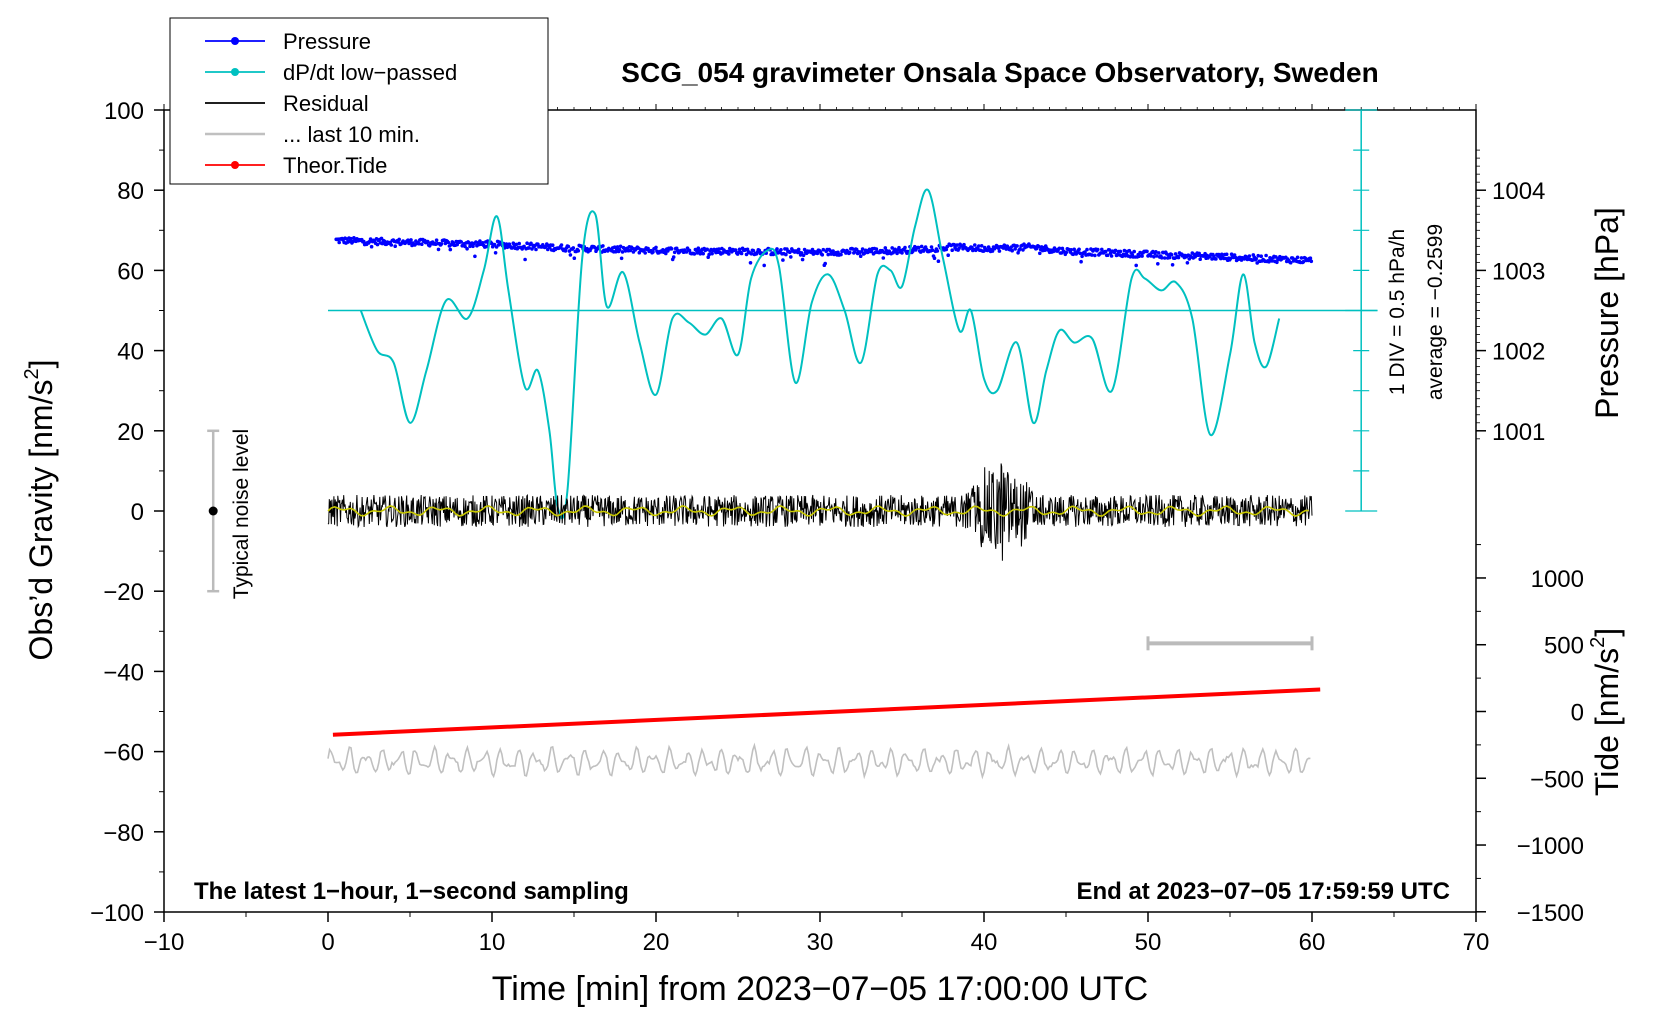 This screenshot has height=1020, width=1660. Describe the element at coordinates (820, 989) in the screenshot. I see `x-axis-label: Time [min] from 2023−07−05 17:00:00 UTC` at that location.